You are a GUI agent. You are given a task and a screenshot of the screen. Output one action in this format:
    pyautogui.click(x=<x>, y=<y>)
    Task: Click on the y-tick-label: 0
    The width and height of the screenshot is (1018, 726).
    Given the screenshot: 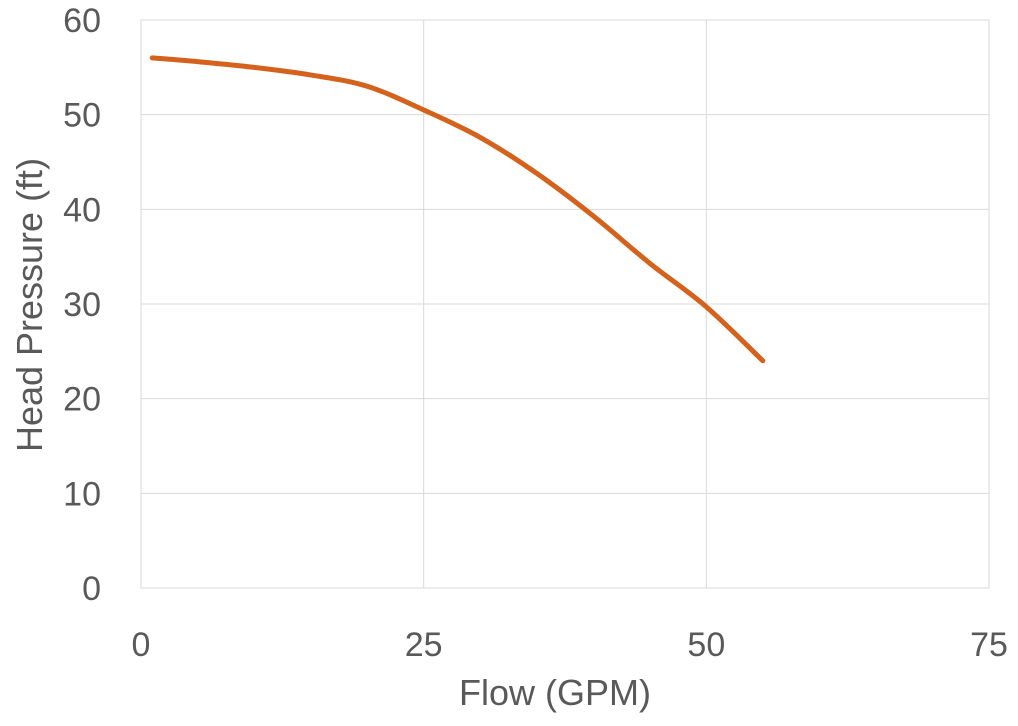 What is the action you would take?
    pyautogui.click(x=91, y=589)
    